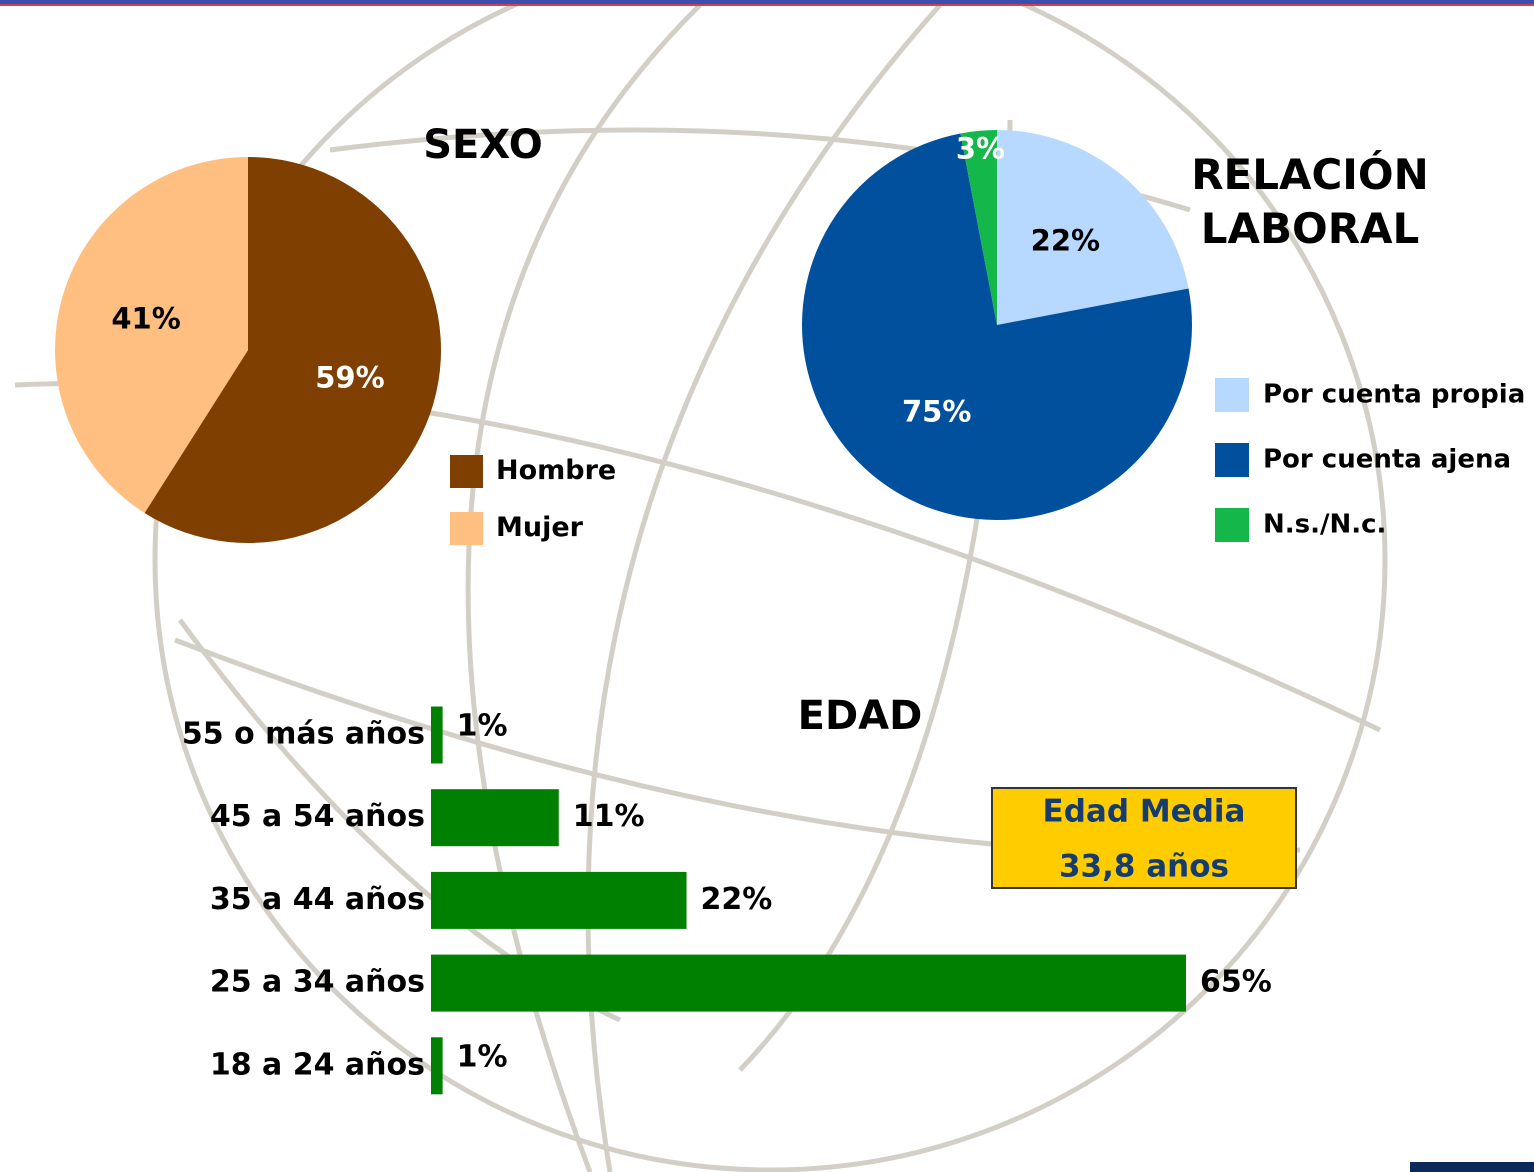 The width and height of the screenshot is (1534, 1172). I want to click on pie-value-label: 41%, so click(145, 318).